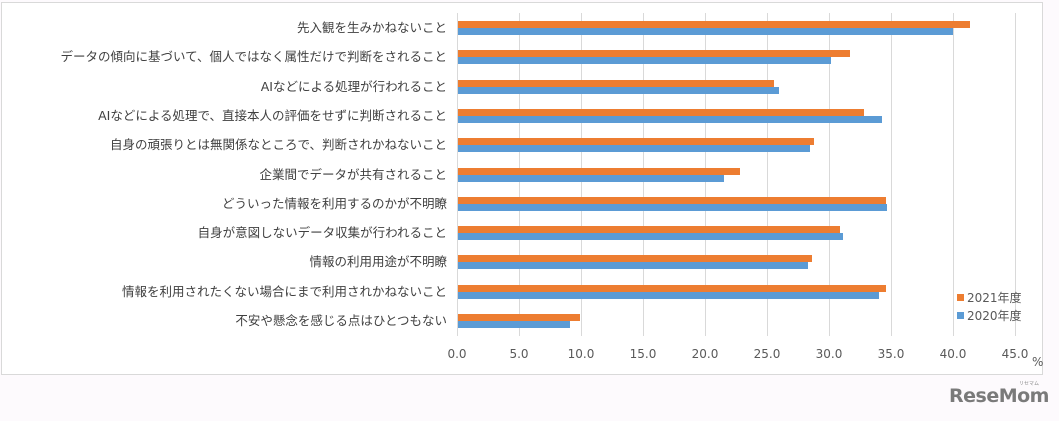 This screenshot has width=1059, height=421. I want to click on x-tick-label: 20.0, so click(705, 354).